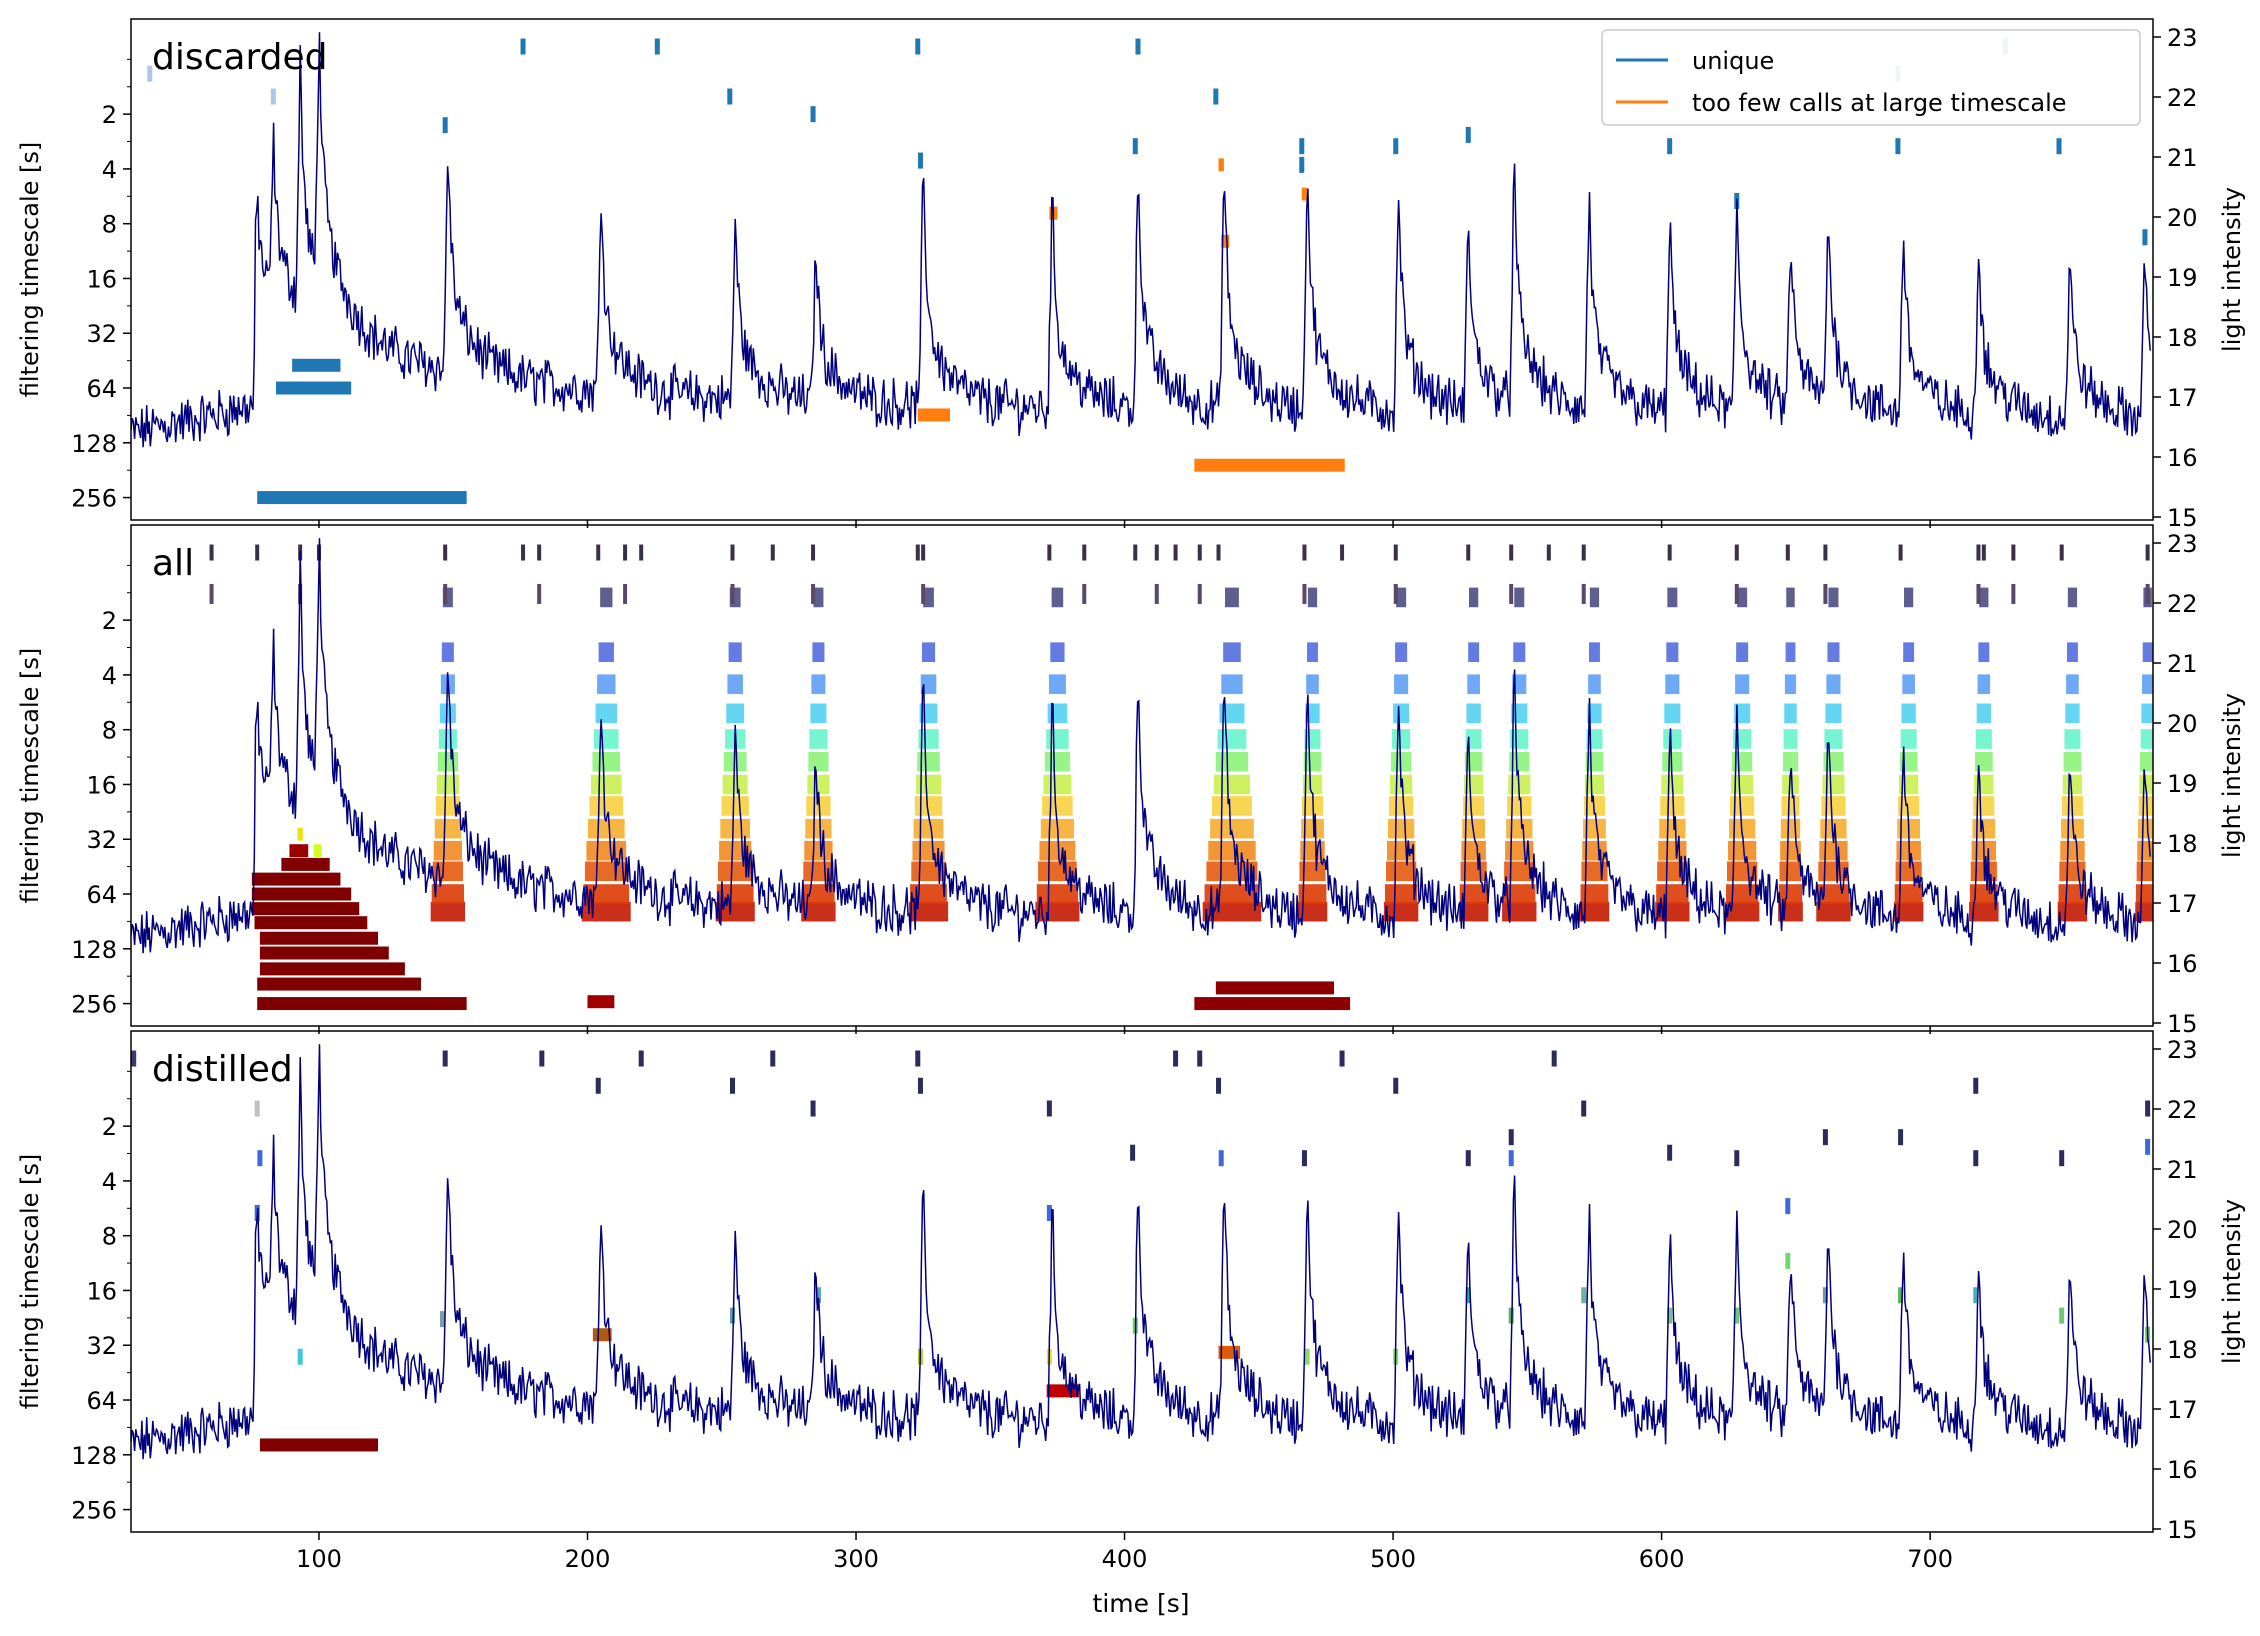  Describe the element at coordinates (2182, 1024) in the screenshot. I see `right-tick-label-0: 15` at that location.